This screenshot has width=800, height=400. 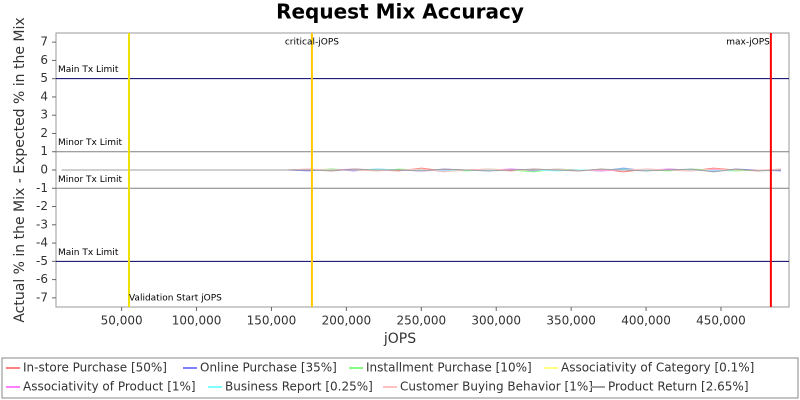 I want to click on legend, so click(x=400, y=378).